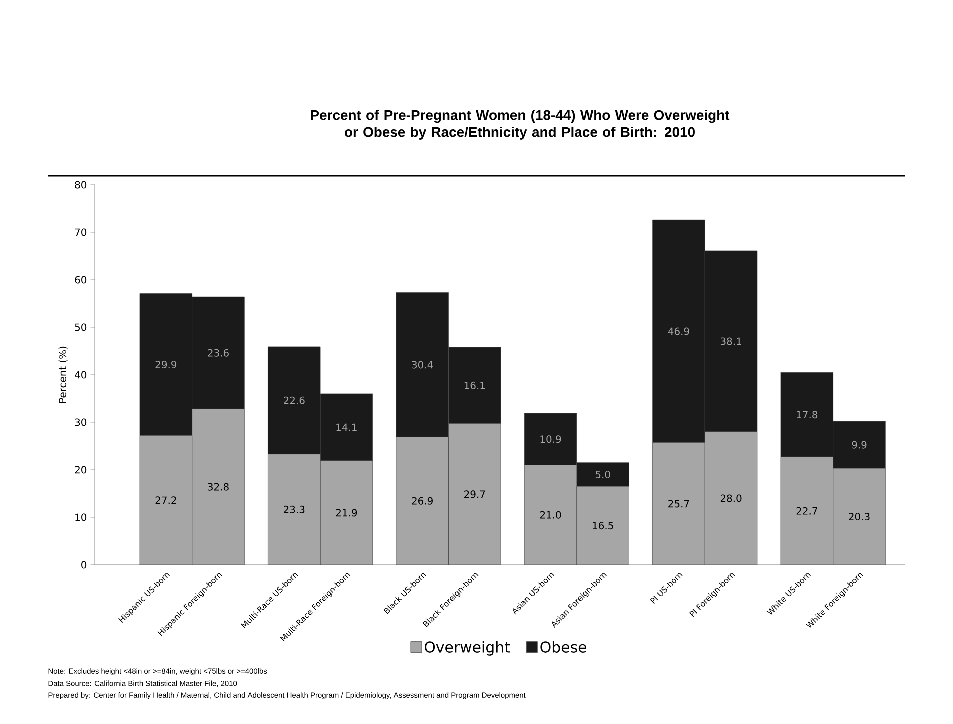  I want to click on y-tick-label: 70, so click(81, 232).